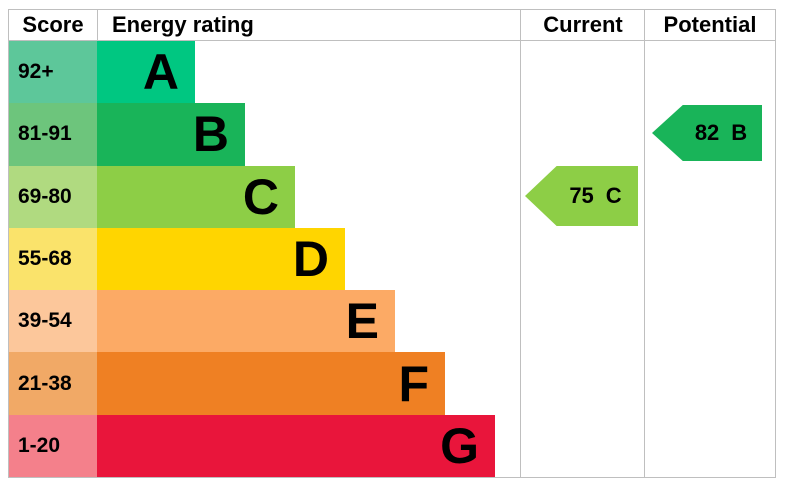  What do you see at coordinates (413, 383) in the screenshot?
I see `band-letter-f: F` at bounding box center [413, 383].